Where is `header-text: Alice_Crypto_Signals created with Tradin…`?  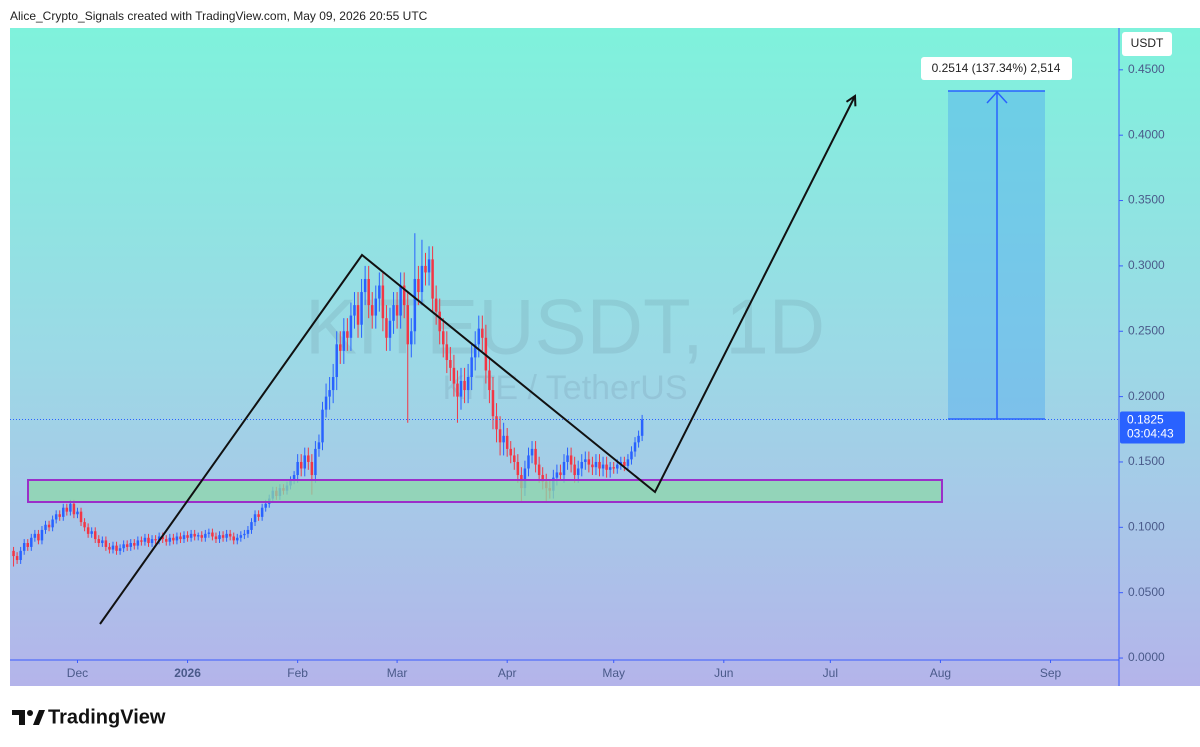 header-text: Alice_Crypto_Signals created with Tradin… is located at coordinates (219, 16).